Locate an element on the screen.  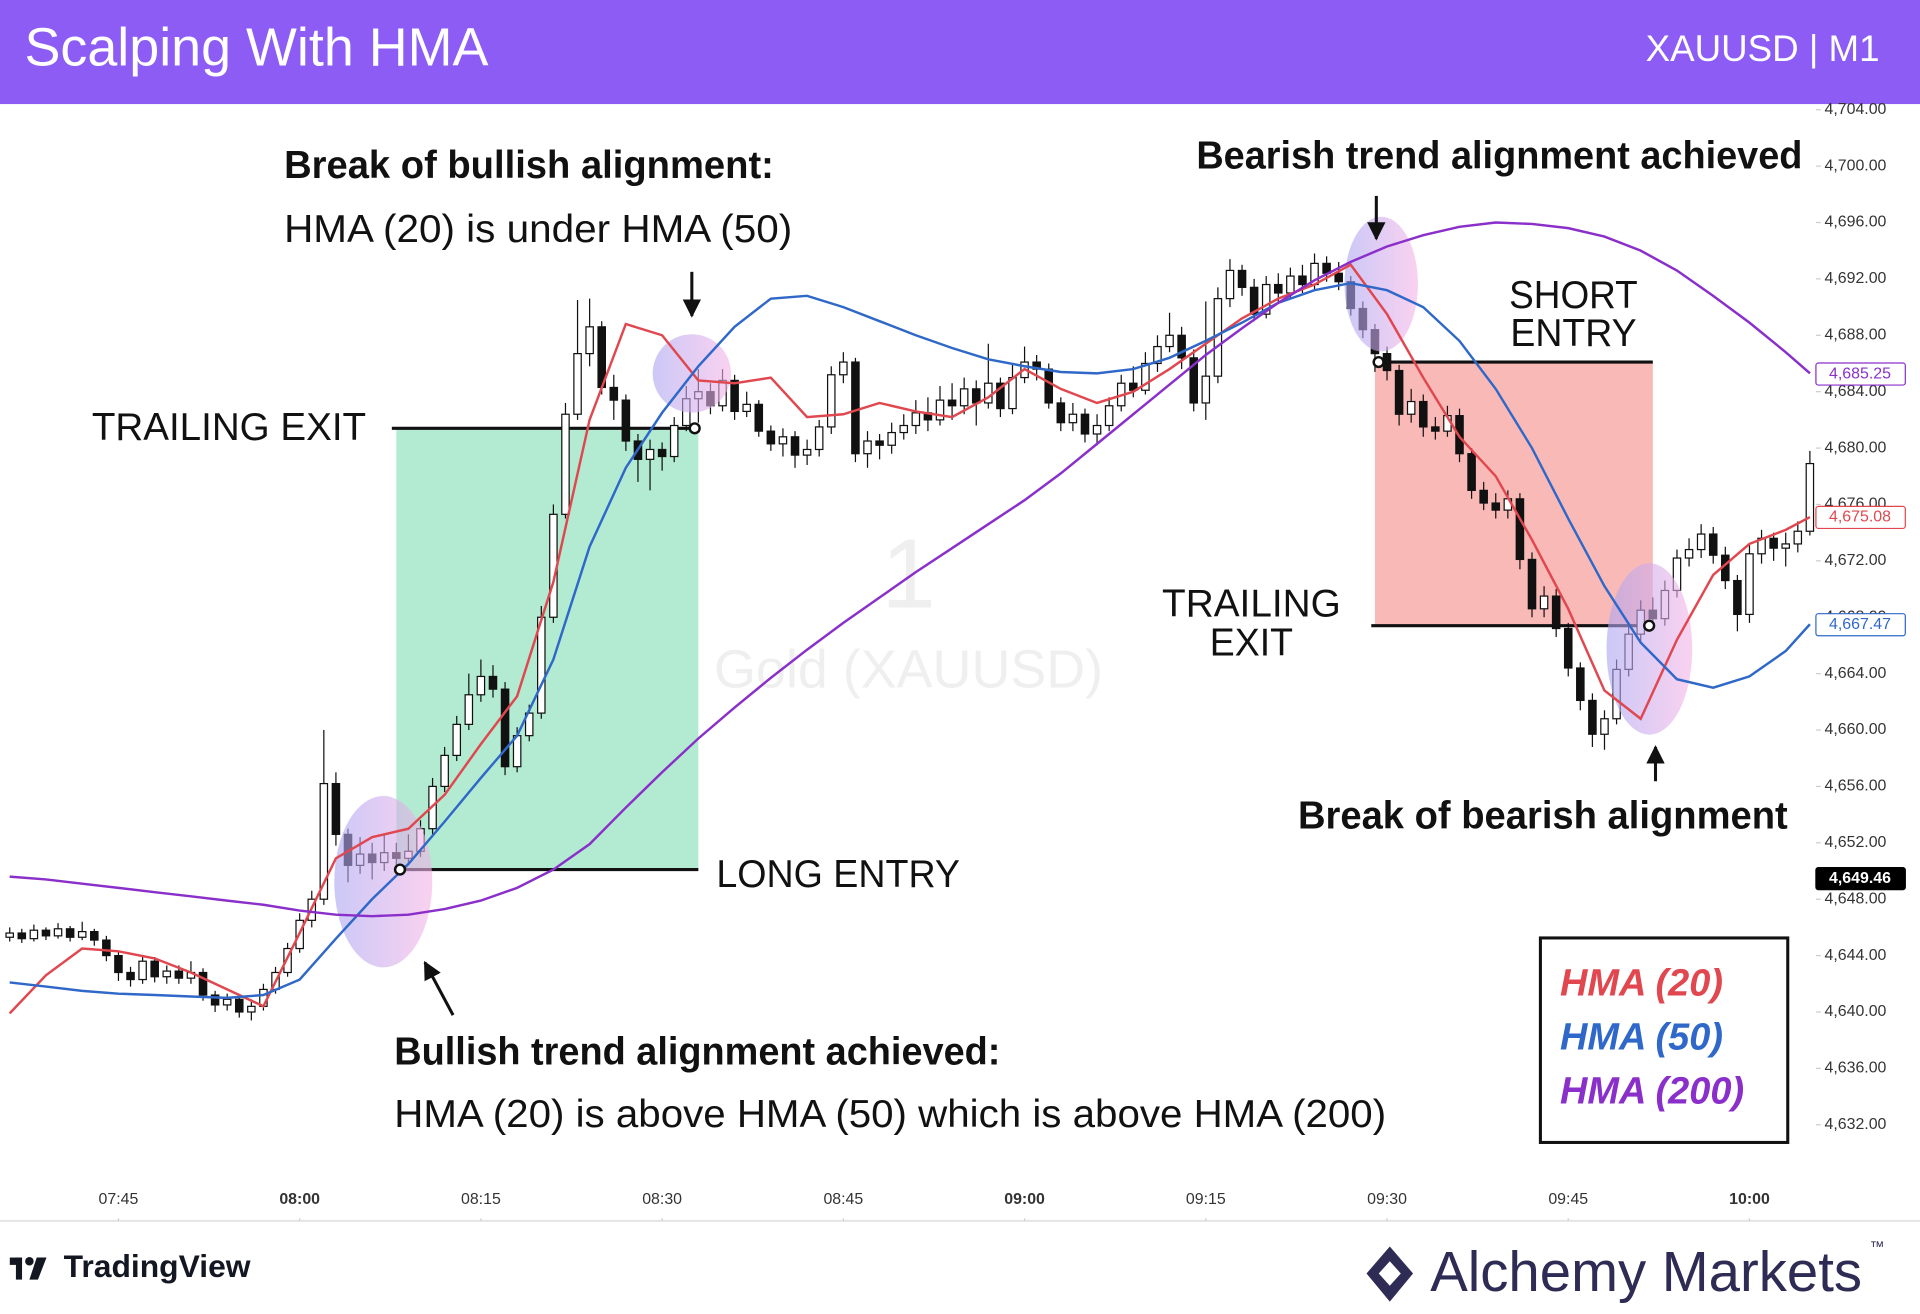
y-tick-label: 4,644.00 is located at coordinates (1855, 955).